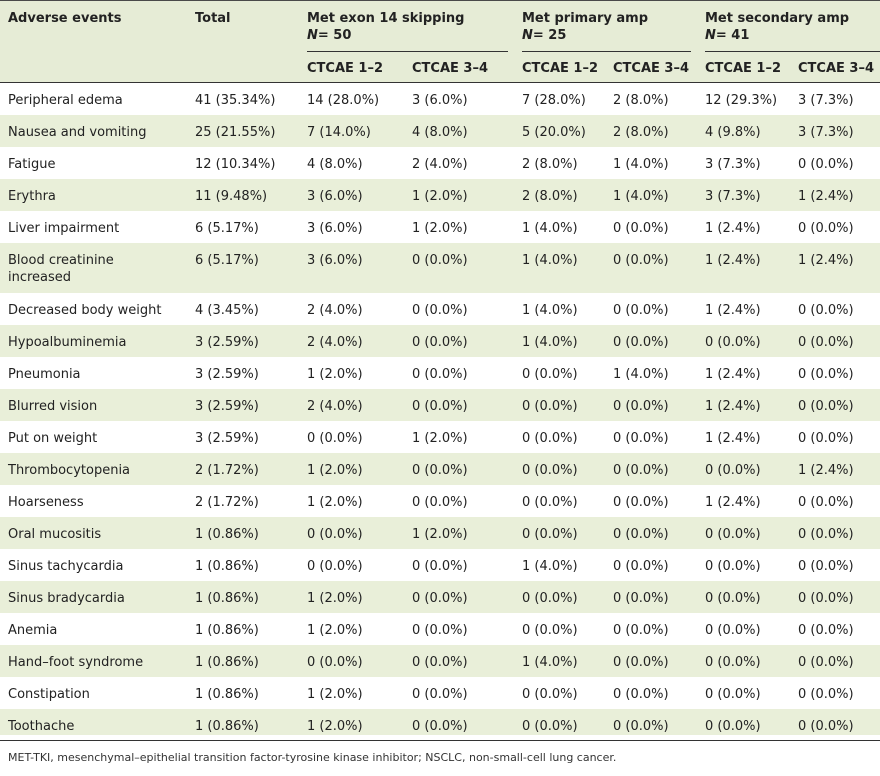 The width and height of the screenshot is (880, 776). I want to click on cell-adverse-event: Anemia, so click(33, 630).